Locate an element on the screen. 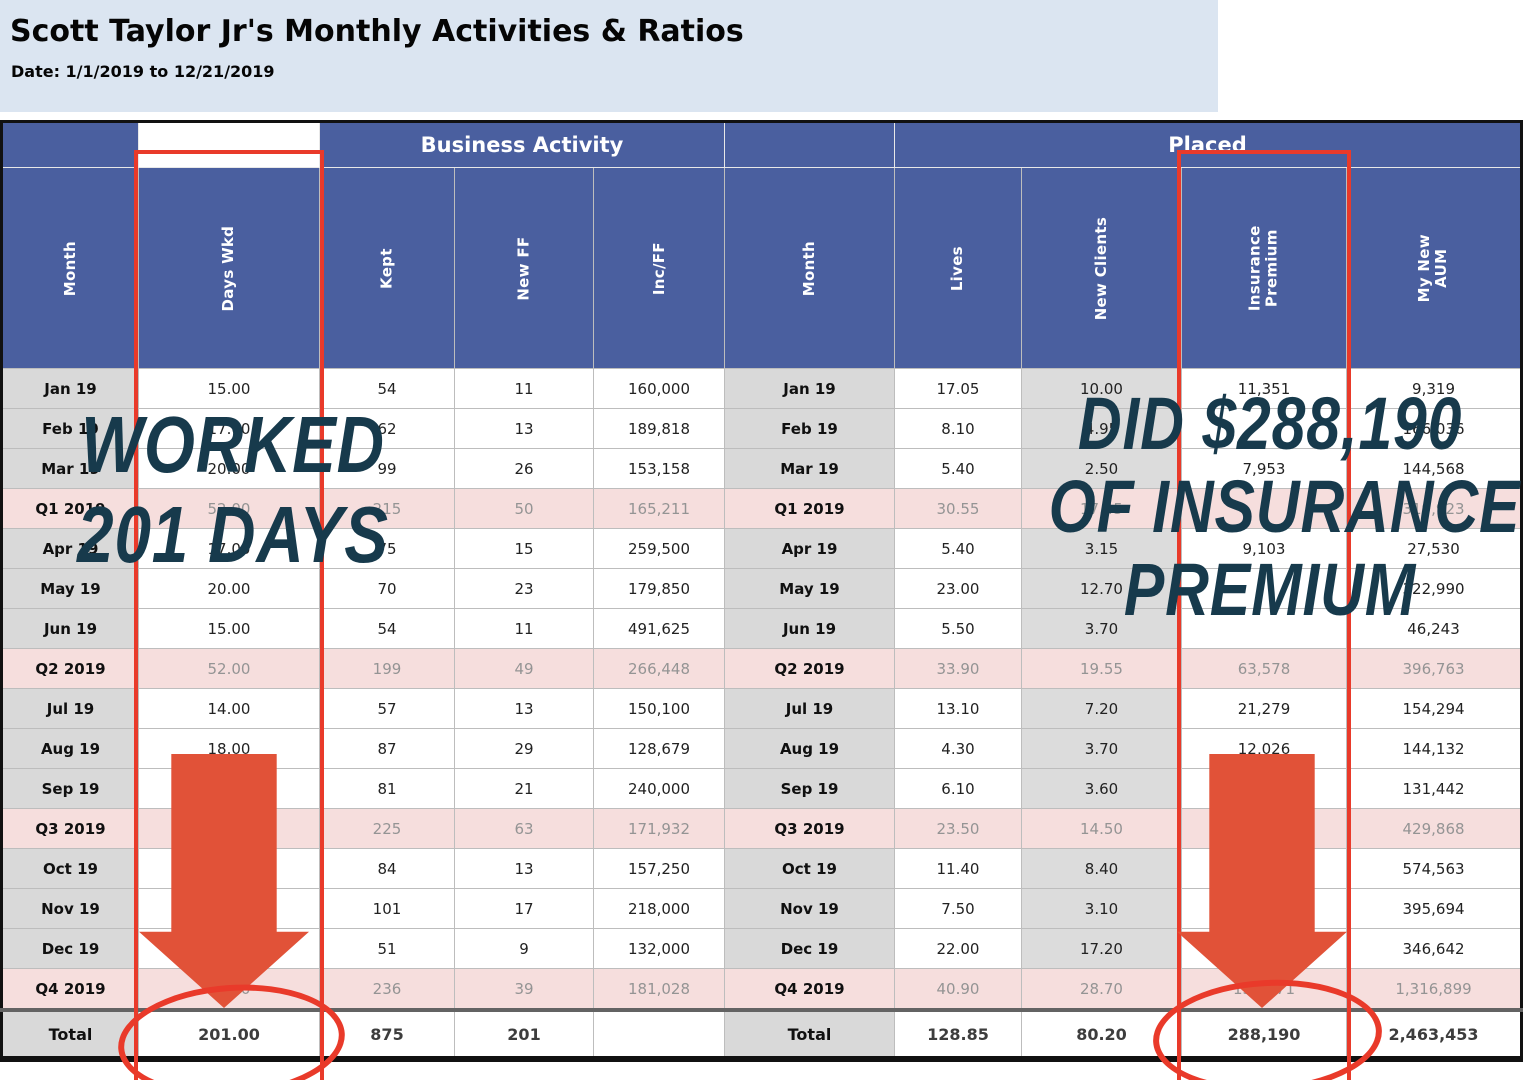 The width and height of the screenshot is (1528, 1080). cell-lives: 33.90 is located at coordinates (958, 668).